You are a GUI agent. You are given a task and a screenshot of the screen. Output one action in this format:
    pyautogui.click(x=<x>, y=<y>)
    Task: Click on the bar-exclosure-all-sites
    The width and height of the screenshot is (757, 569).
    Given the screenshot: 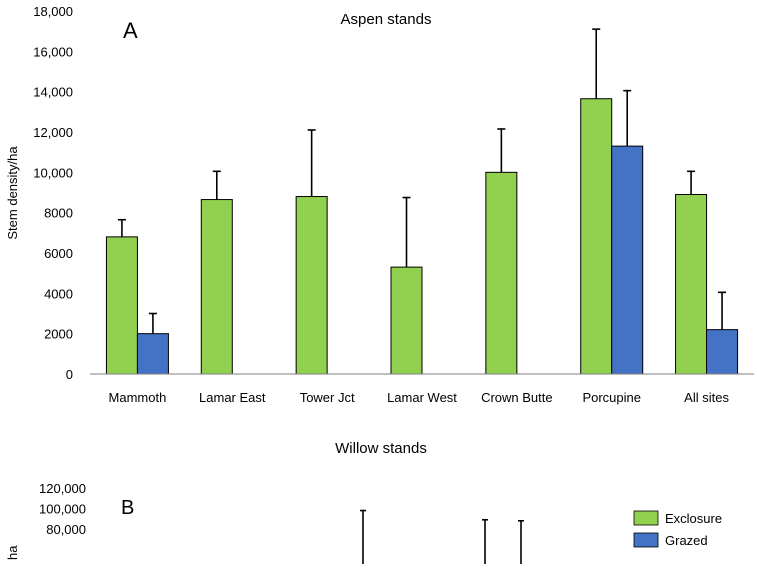 What is the action you would take?
    pyautogui.click(x=691, y=284)
    